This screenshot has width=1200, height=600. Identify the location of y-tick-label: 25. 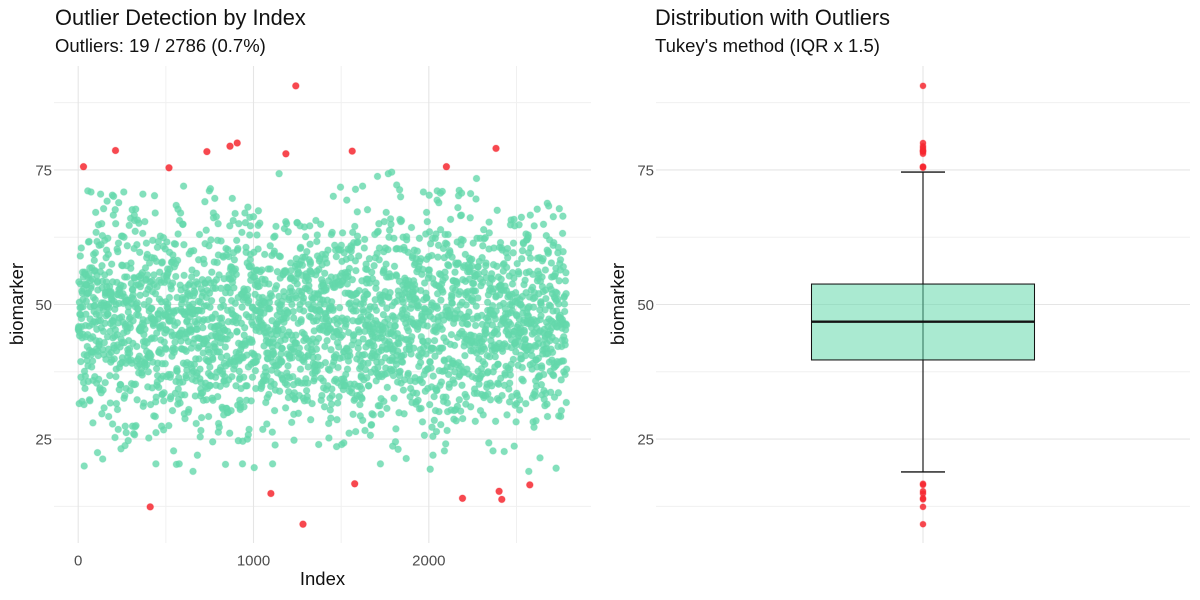
(43, 440).